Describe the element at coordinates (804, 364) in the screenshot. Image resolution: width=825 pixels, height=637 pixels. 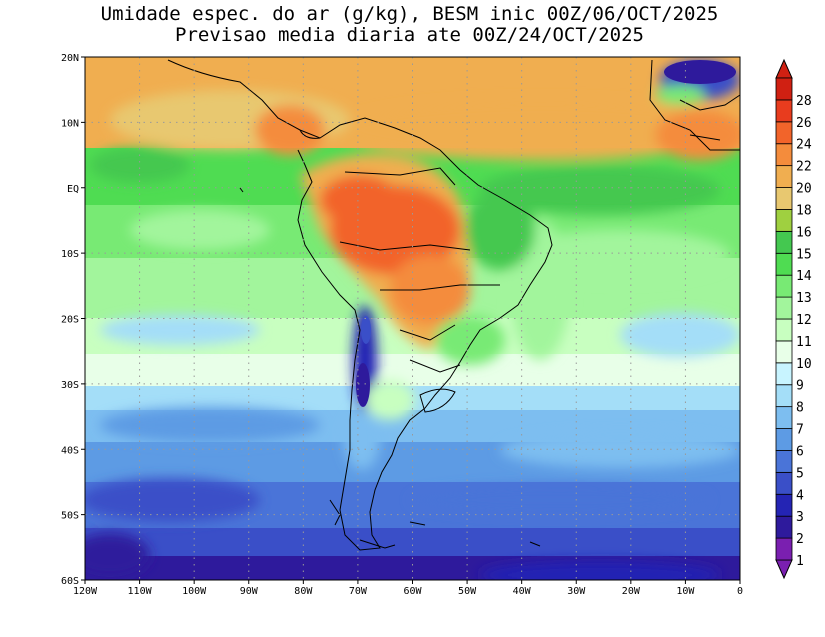
I see `colorbar-label: 10` at that location.